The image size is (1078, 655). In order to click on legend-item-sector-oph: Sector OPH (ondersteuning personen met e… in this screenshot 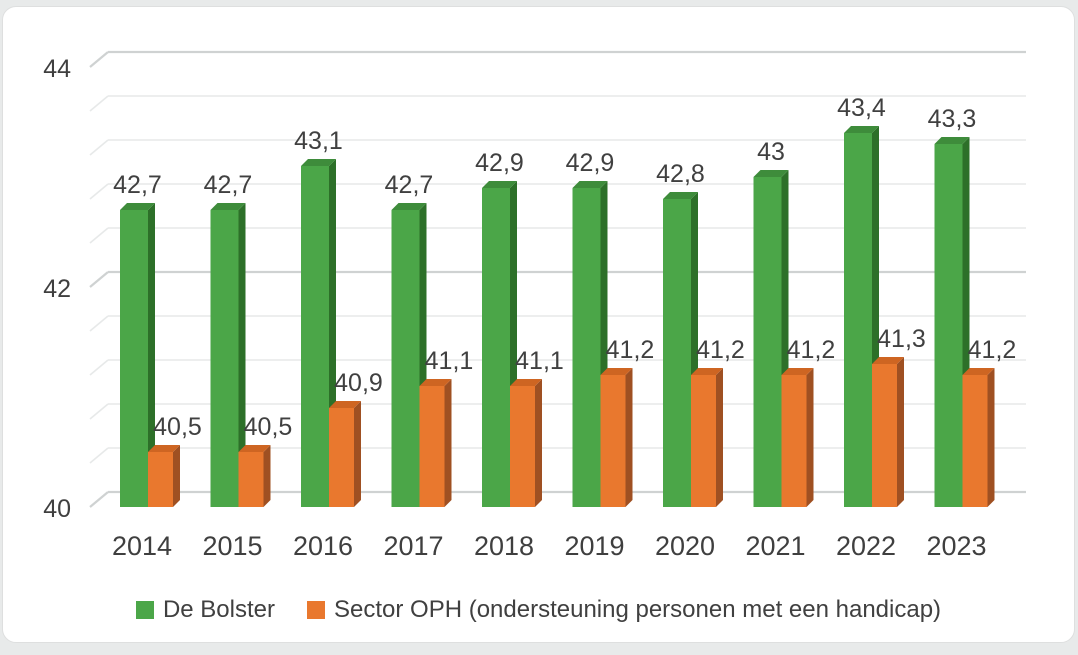, I will do `click(624, 610)`.